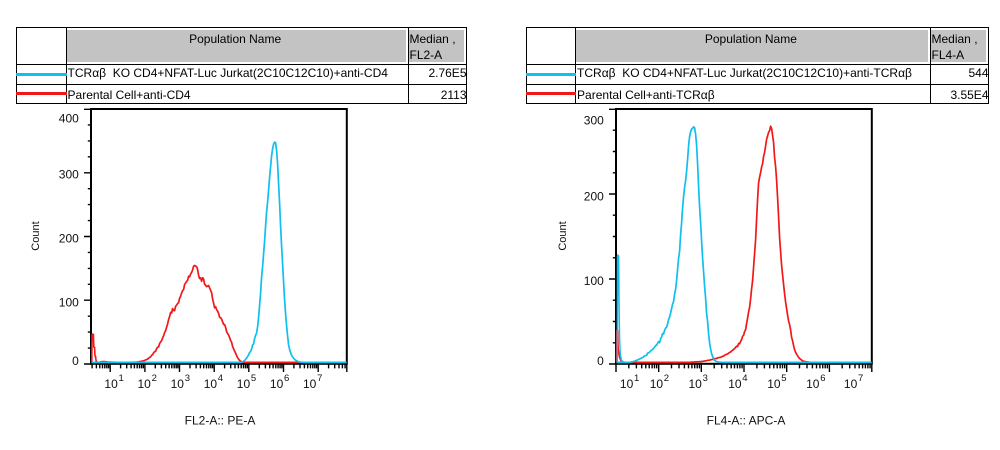 The width and height of the screenshot is (1000, 450). I want to click on svg-text: FL4-A:: APC-A, so click(746, 420).